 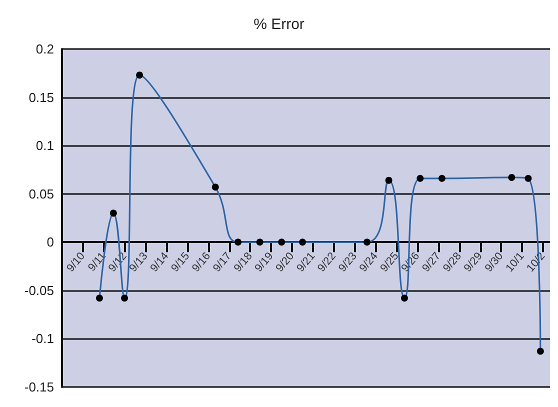 What do you see at coordinates (41, 194) in the screenshot?
I see `y-tick-label: 0.05` at bounding box center [41, 194].